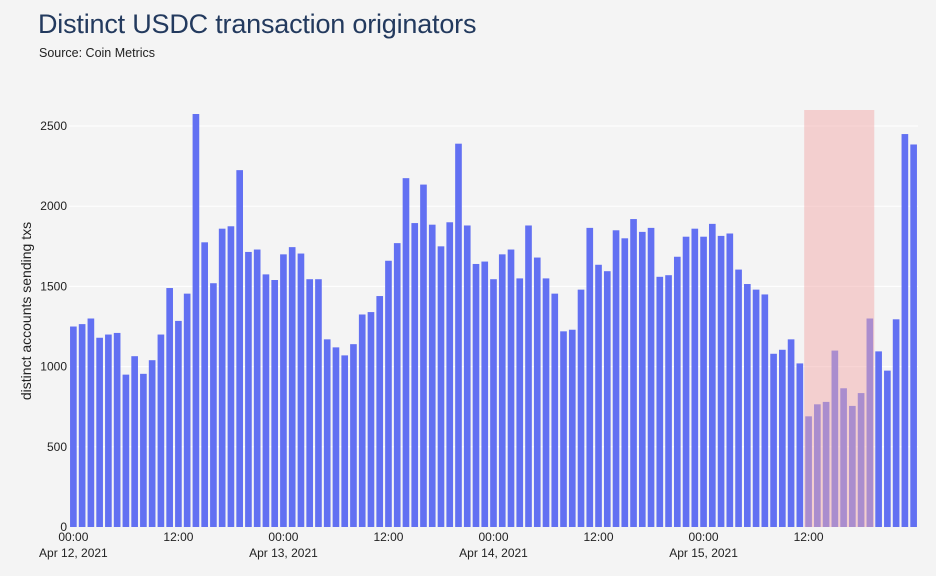  Describe the element at coordinates (53, 367) in the screenshot. I see `y-tick-label: 1000` at that location.